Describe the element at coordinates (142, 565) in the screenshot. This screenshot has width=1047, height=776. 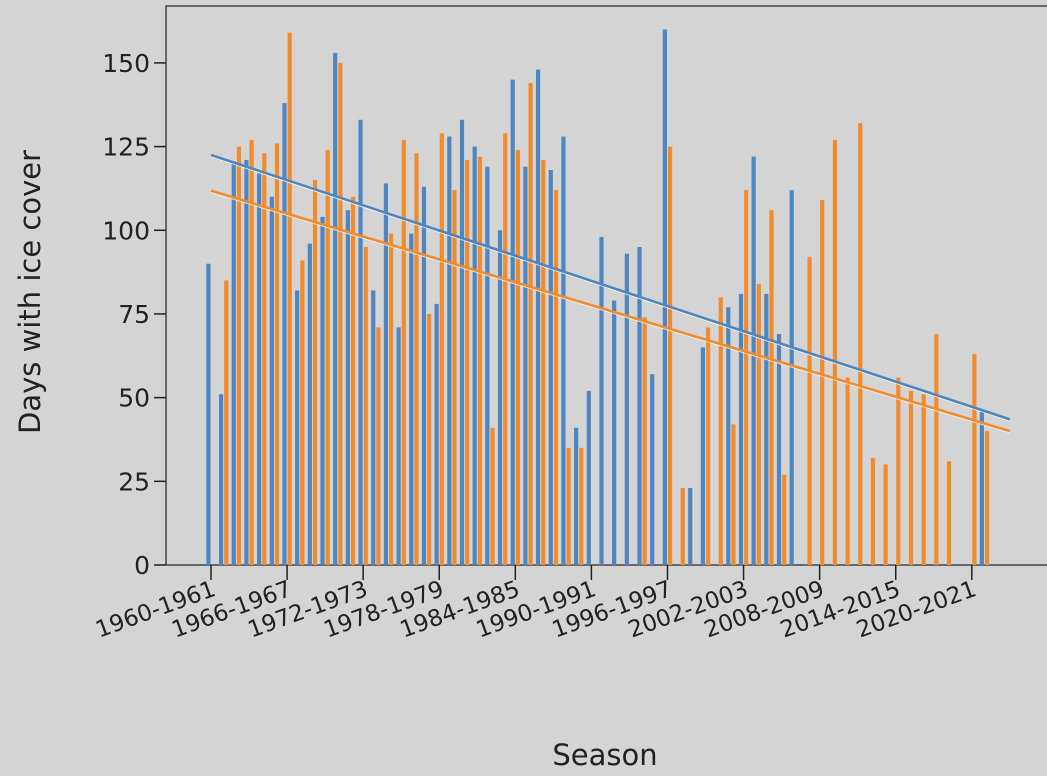
I see `y-tick-label: 0` at that location.